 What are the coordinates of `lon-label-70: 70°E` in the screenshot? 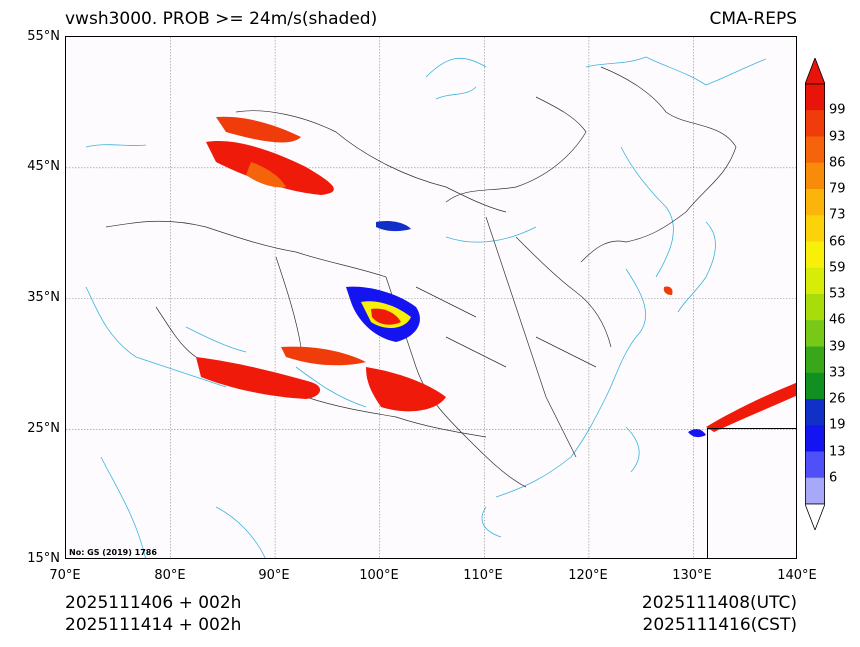 It's located at (65, 575).